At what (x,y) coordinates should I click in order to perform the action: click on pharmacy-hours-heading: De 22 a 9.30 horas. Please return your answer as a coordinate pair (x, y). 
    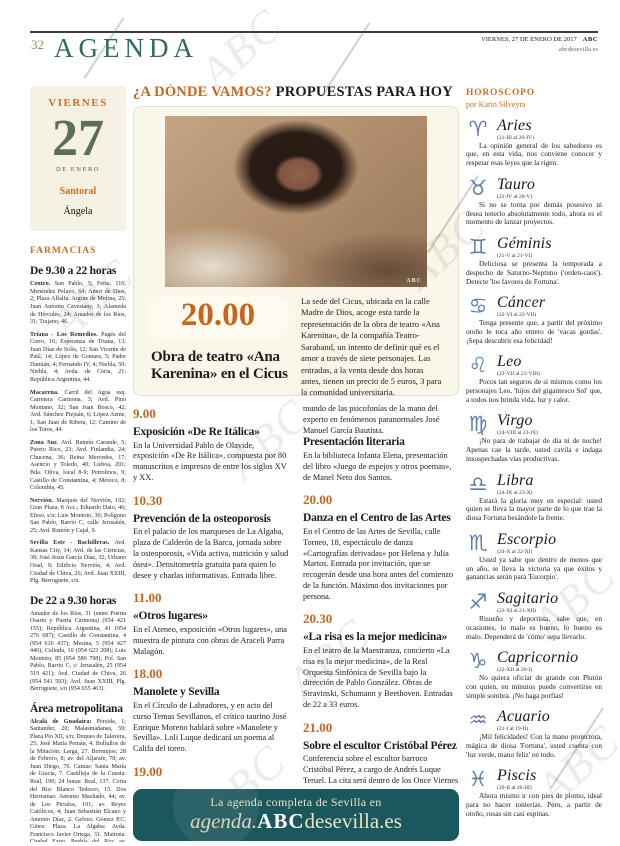
    Looking at the image, I should click on (73, 600).